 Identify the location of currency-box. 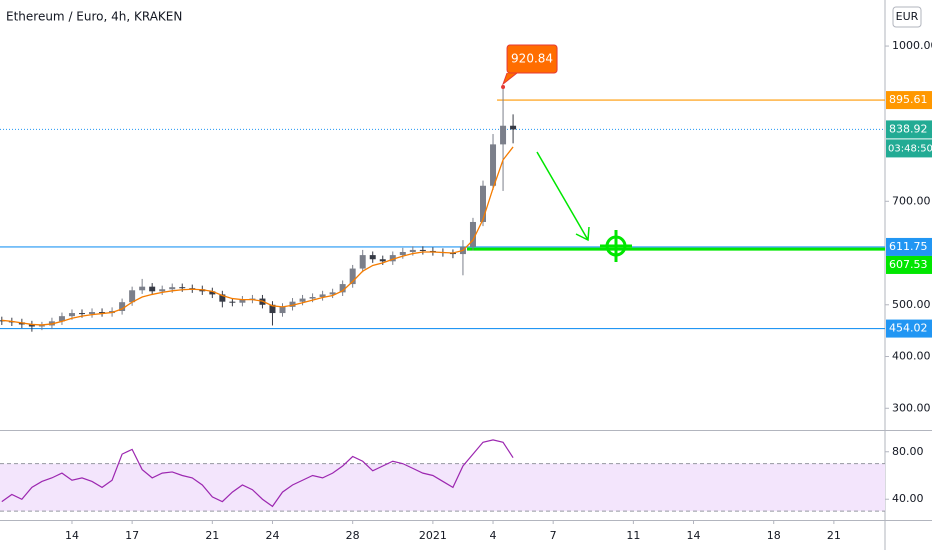
(907, 17).